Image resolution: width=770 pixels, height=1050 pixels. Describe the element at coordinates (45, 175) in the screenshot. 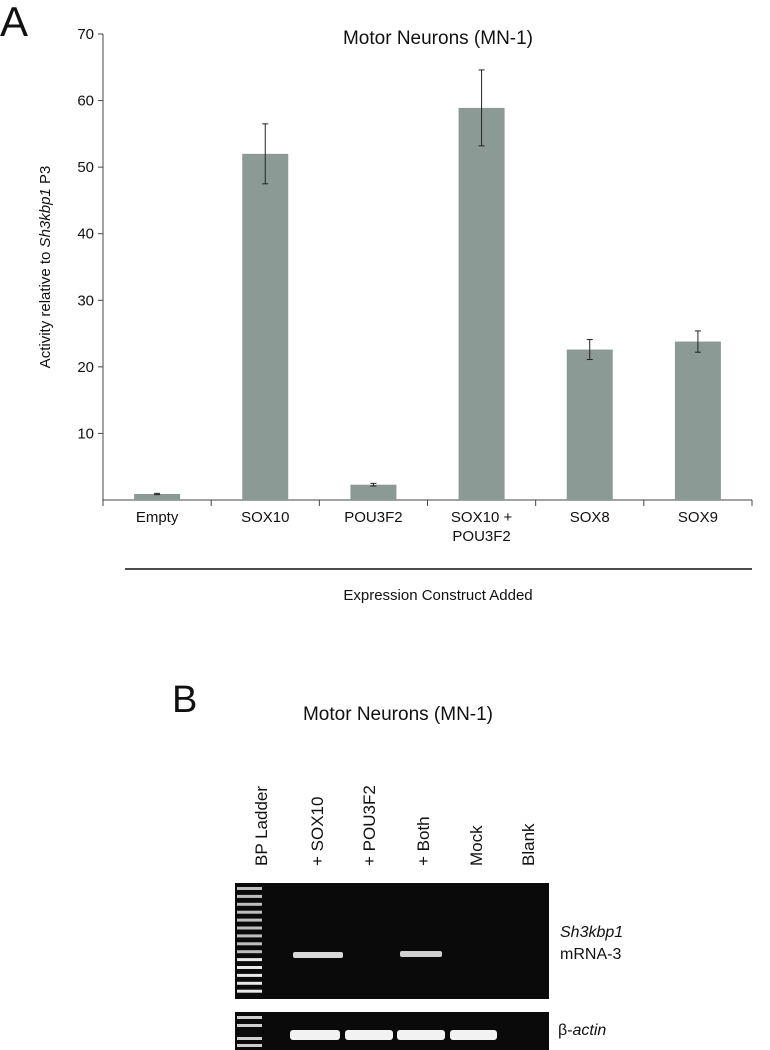

I see `y-label-suffix: P3` at that location.